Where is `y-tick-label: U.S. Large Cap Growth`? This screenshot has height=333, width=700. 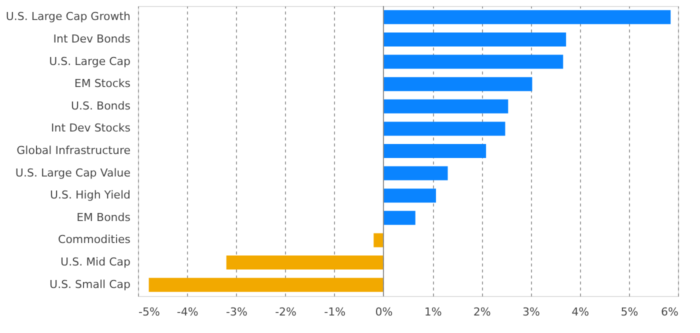 y-tick-label: U.S. Large Cap Growth is located at coordinates (68, 17).